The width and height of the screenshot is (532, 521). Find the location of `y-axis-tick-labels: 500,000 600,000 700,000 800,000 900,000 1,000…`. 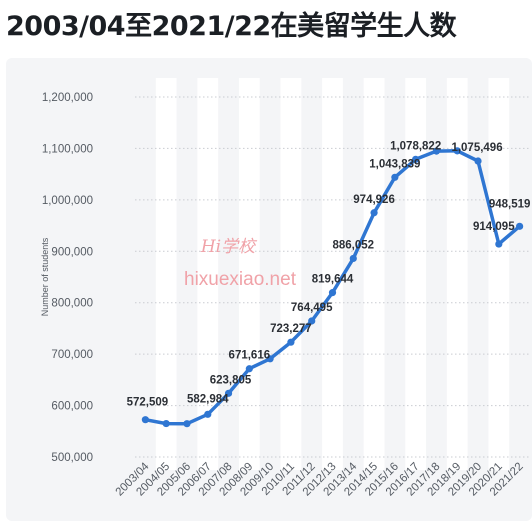

y-axis-tick-labels: 500,000 600,000 700,000 800,000 900,000 1,000… is located at coordinates (67, 278).